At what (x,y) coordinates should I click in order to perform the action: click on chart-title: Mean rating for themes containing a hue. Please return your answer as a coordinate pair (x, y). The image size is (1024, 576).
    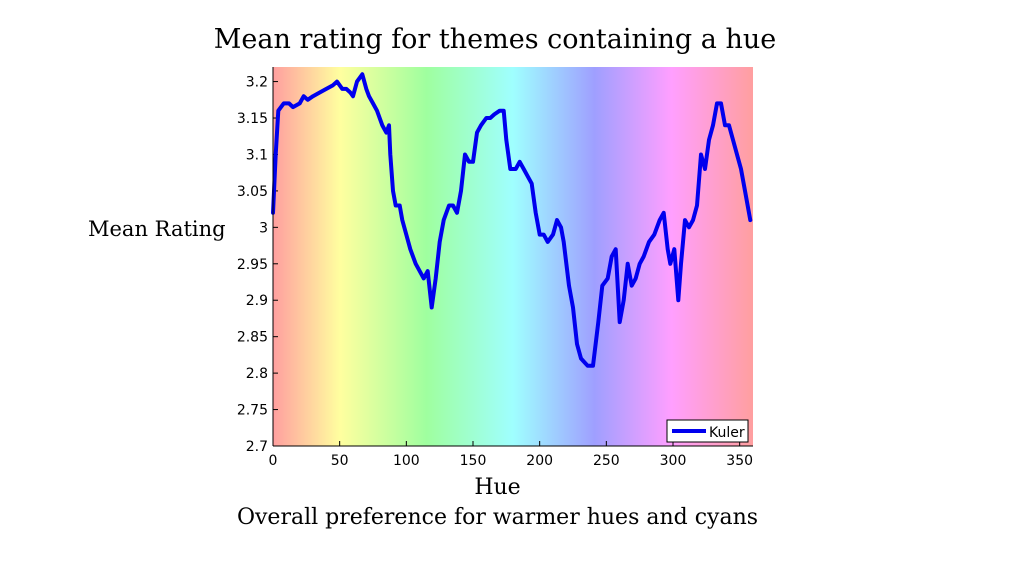
    Looking at the image, I should click on (495, 39).